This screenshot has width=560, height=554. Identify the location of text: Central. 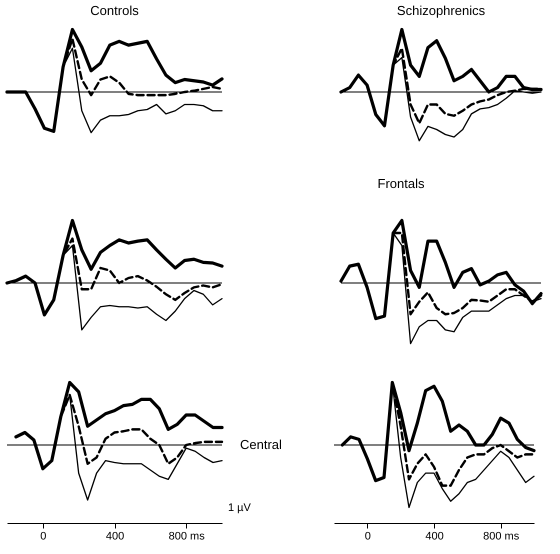
(261, 444).